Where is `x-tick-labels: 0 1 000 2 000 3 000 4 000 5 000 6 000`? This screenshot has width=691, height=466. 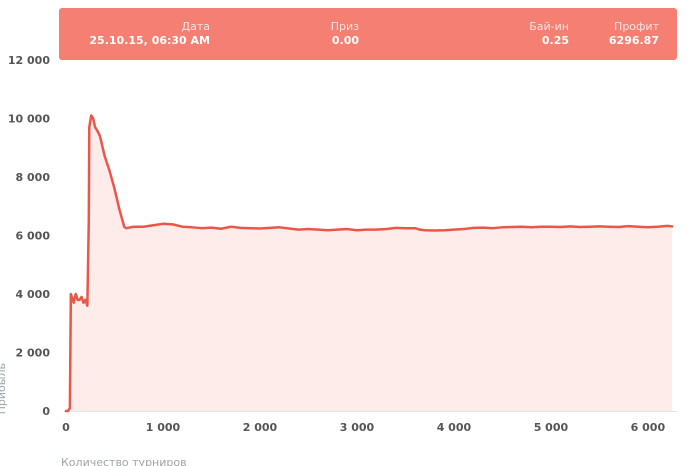
x-tick-labels: 0 1 000 2 000 3 000 4 000 5 000 6 000 is located at coordinates (363, 427).